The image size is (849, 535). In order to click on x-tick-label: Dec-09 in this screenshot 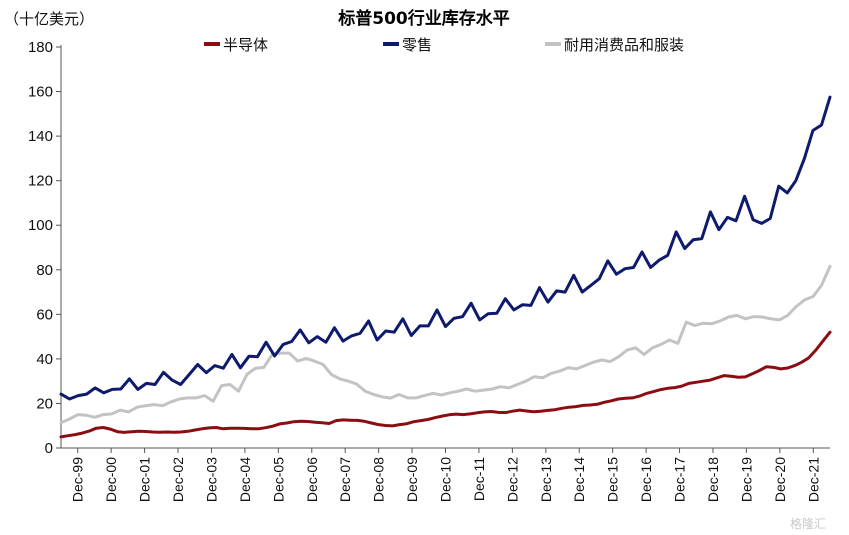, I will do `click(412, 479)`.